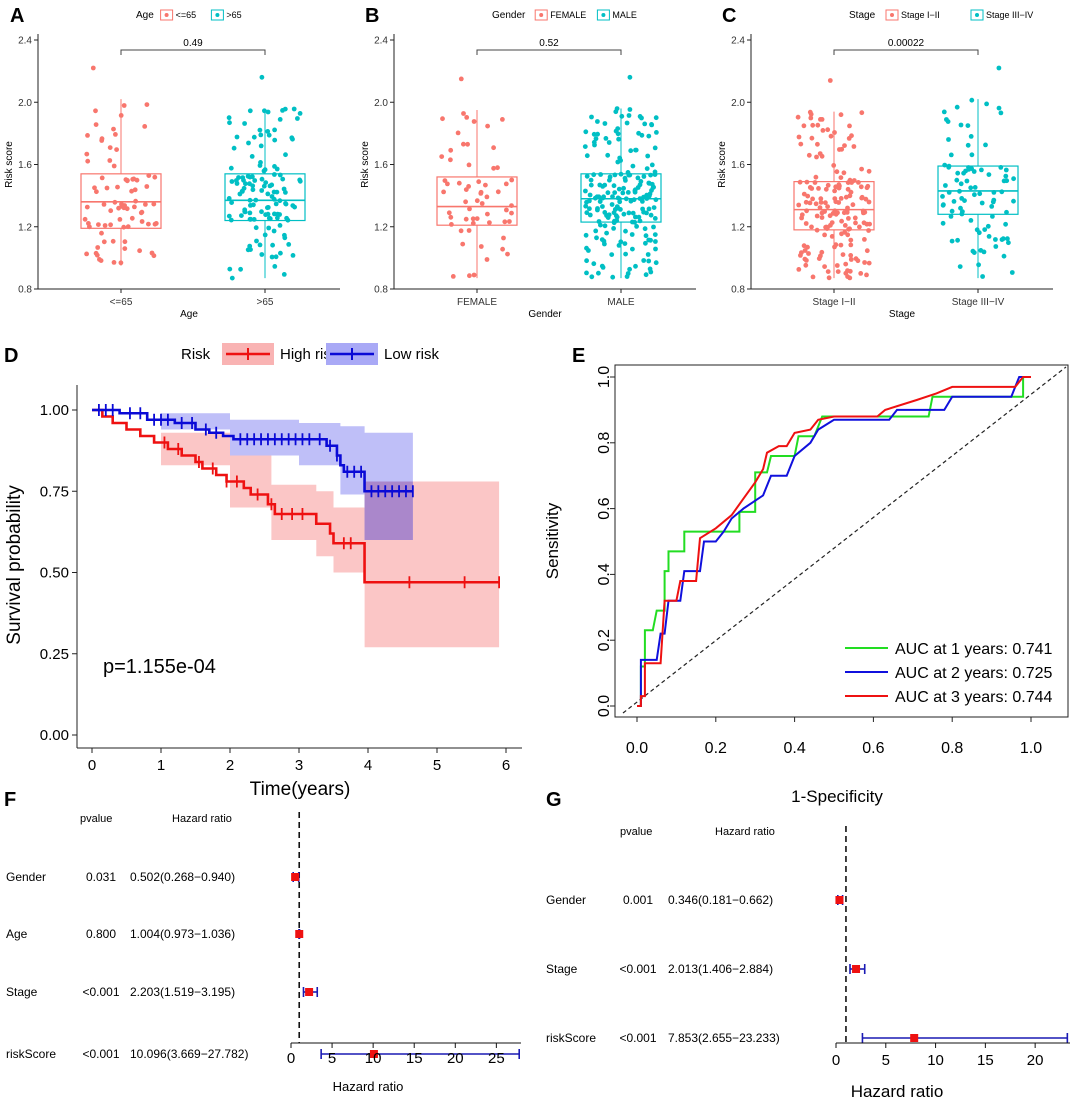 This screenshot has width=1072, height=1104. I want to click on x-tick-label: 20, so click(455, 1058).